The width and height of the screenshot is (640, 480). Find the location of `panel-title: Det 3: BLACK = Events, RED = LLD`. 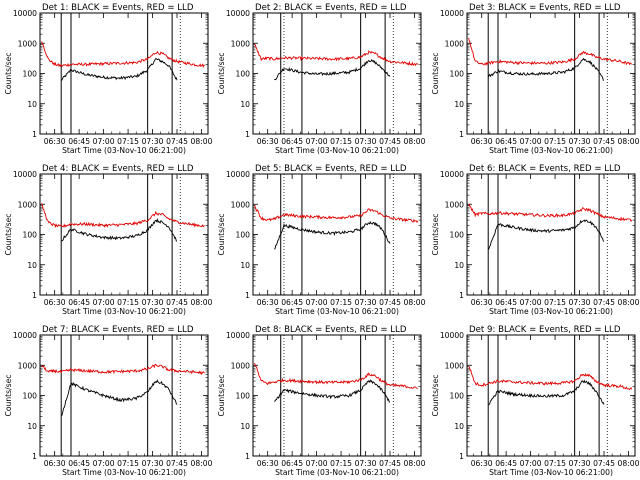

panel-title: Det 3: BLACK = Events, RED = LLD is located at coordinates (545, 8).